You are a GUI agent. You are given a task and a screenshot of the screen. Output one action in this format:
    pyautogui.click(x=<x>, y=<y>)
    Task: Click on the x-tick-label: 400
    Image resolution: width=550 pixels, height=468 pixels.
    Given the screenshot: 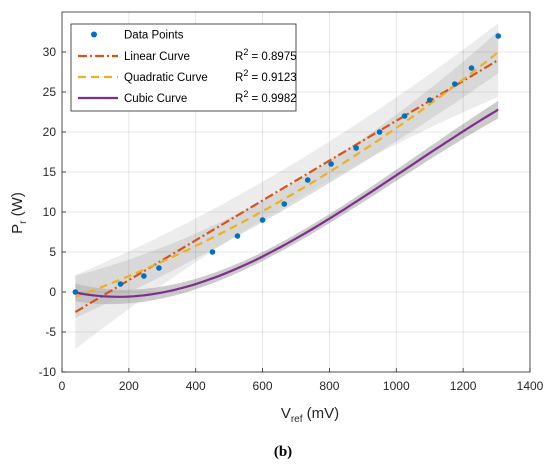 What is the action you would take?
    pyautogui.click(x=196, y=386)
    